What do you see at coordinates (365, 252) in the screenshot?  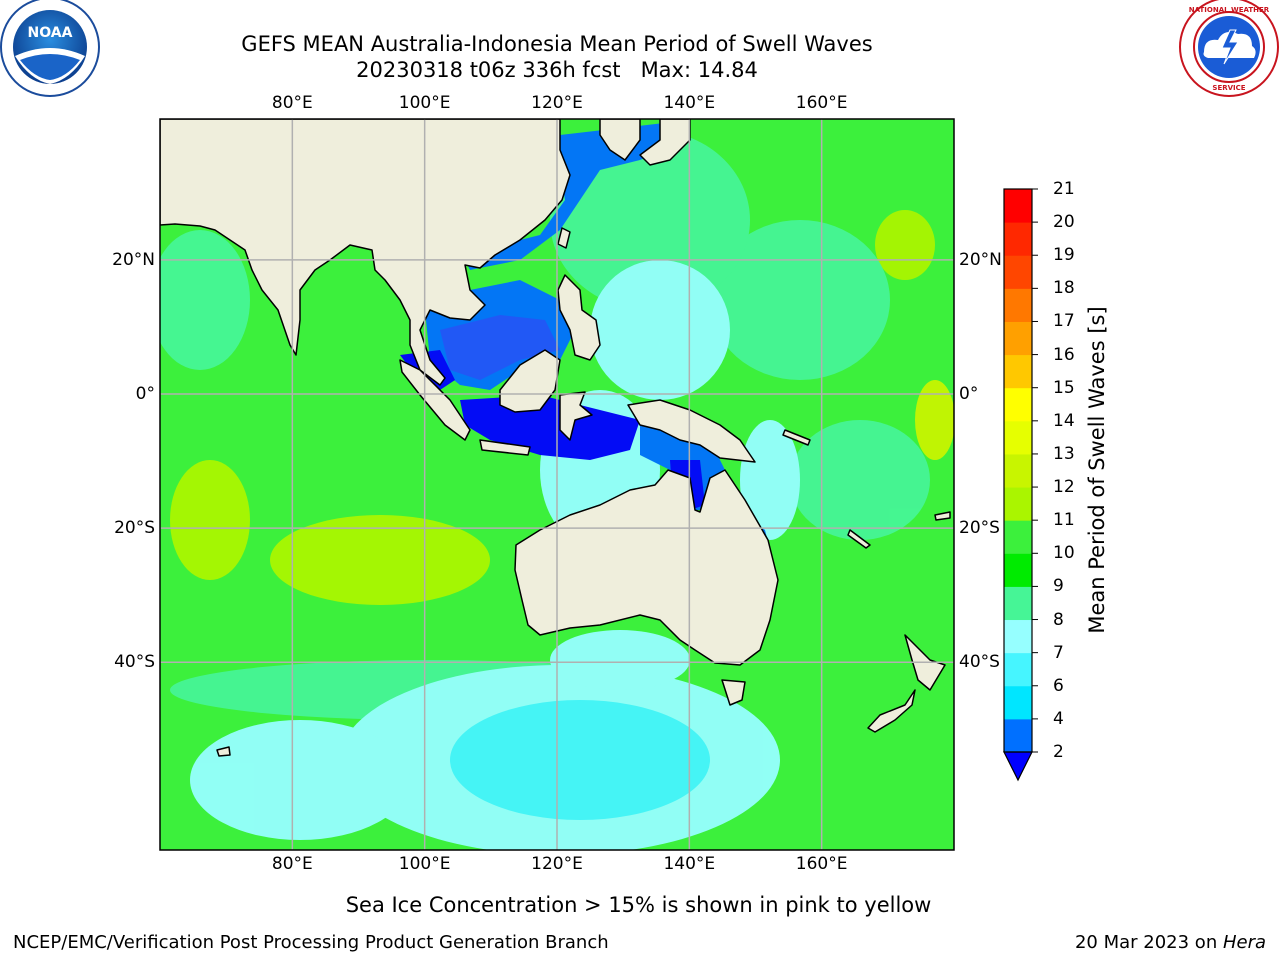 I see `land-asia` at bounding box center [365, 252].